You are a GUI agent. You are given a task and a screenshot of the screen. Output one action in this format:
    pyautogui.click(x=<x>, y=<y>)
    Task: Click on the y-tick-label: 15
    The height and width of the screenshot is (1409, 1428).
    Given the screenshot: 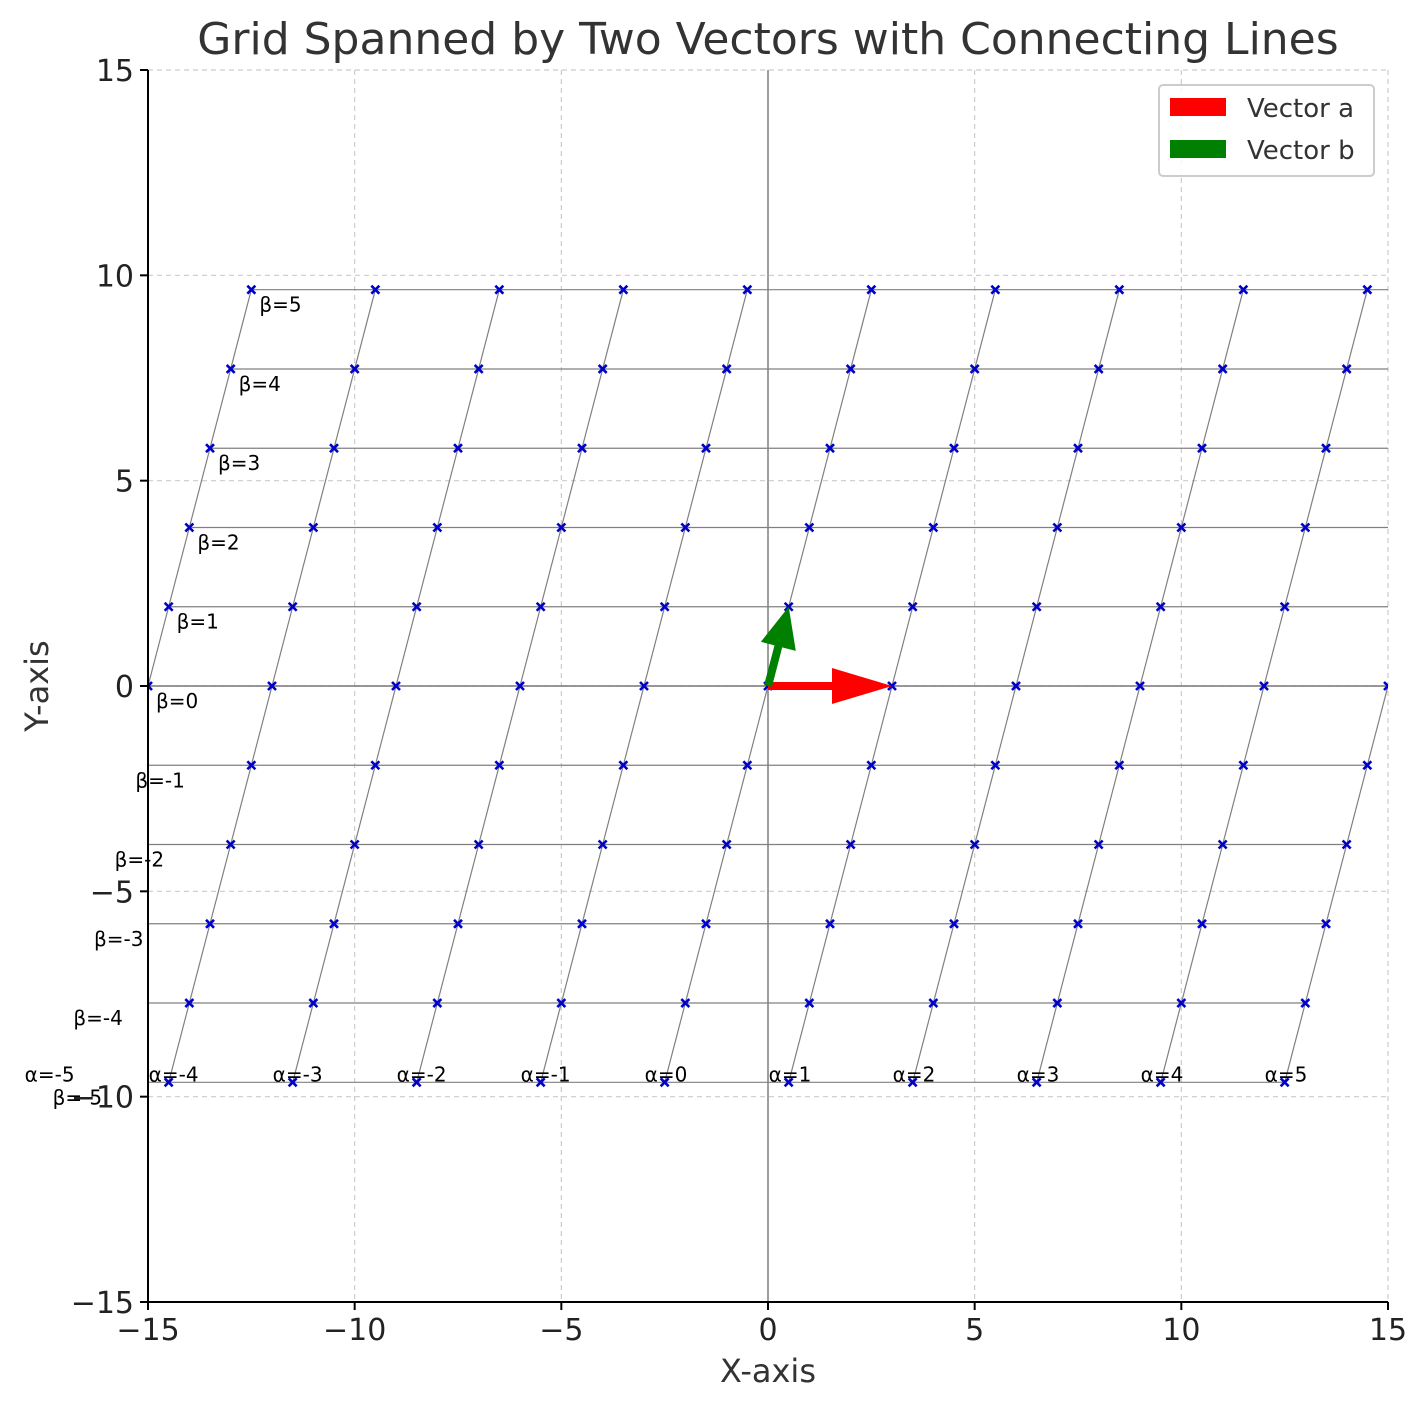 What is the action you would take?
    pyautogui.click(x=115, y=71)
    